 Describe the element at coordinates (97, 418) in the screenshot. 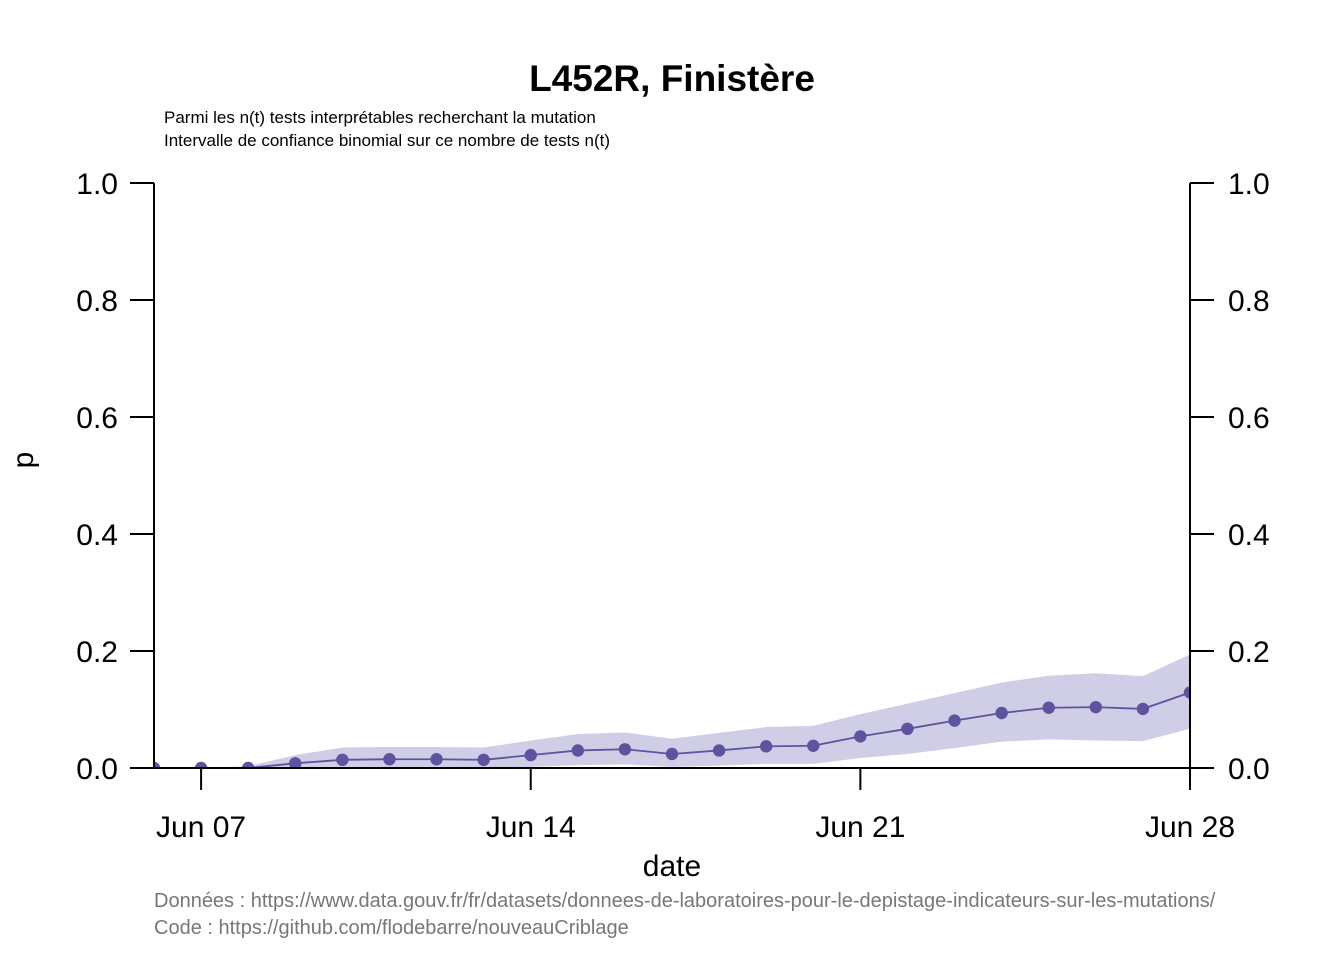

I see `y-tick-label-left: 0.6` at that location.